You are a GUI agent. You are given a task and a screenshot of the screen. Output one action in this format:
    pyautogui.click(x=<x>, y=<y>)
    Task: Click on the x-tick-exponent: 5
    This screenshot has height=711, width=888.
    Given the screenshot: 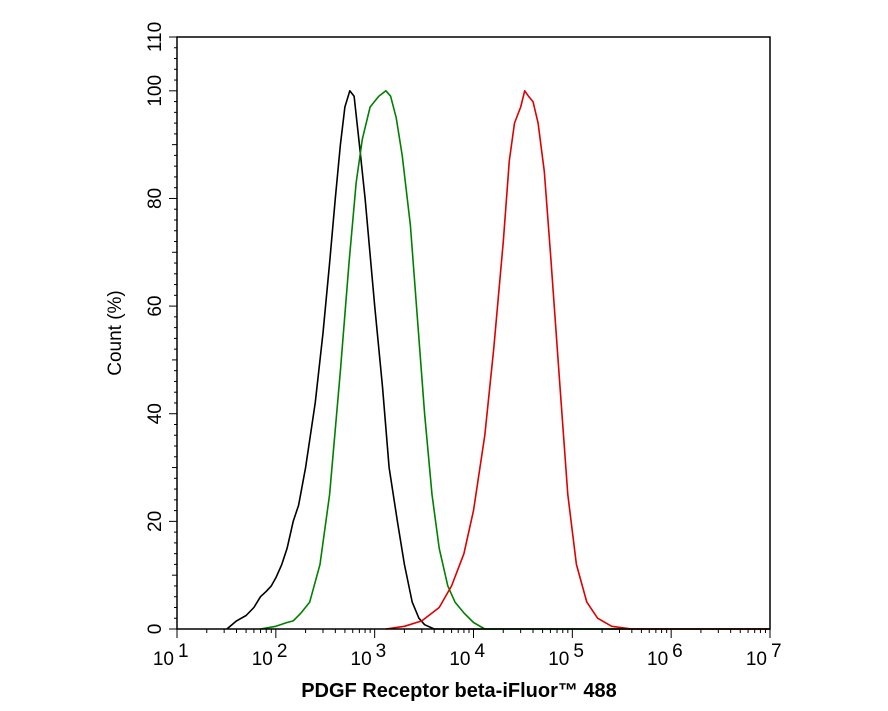 What is the action you would take?
    pyautogui.click(x=578, y=651)
    